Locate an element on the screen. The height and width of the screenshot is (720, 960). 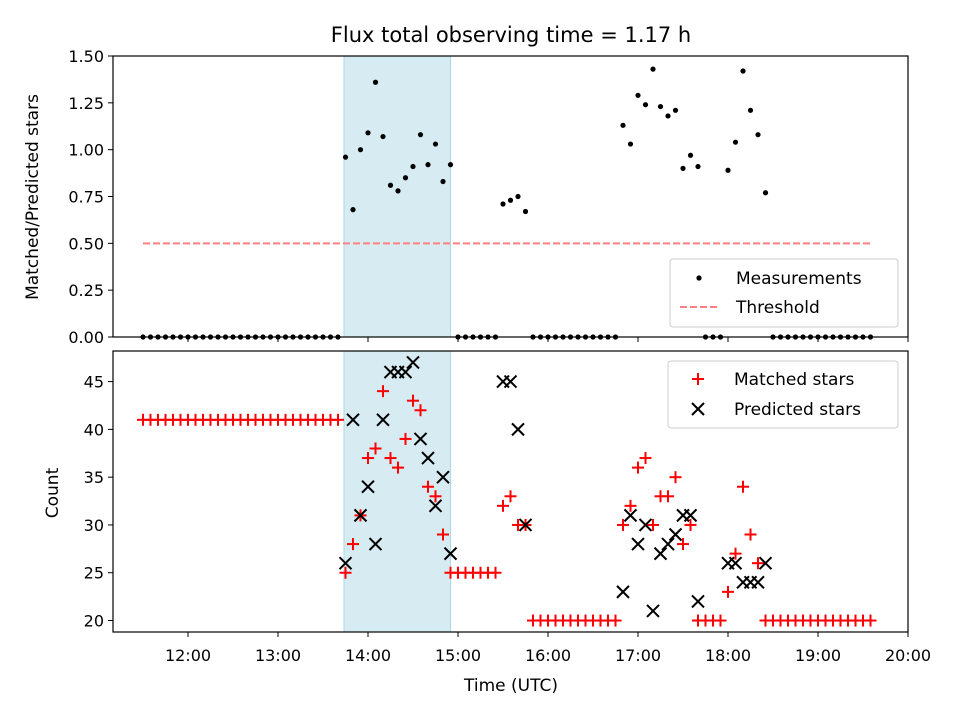
top-legend-box is located at coordinates (784, 293).